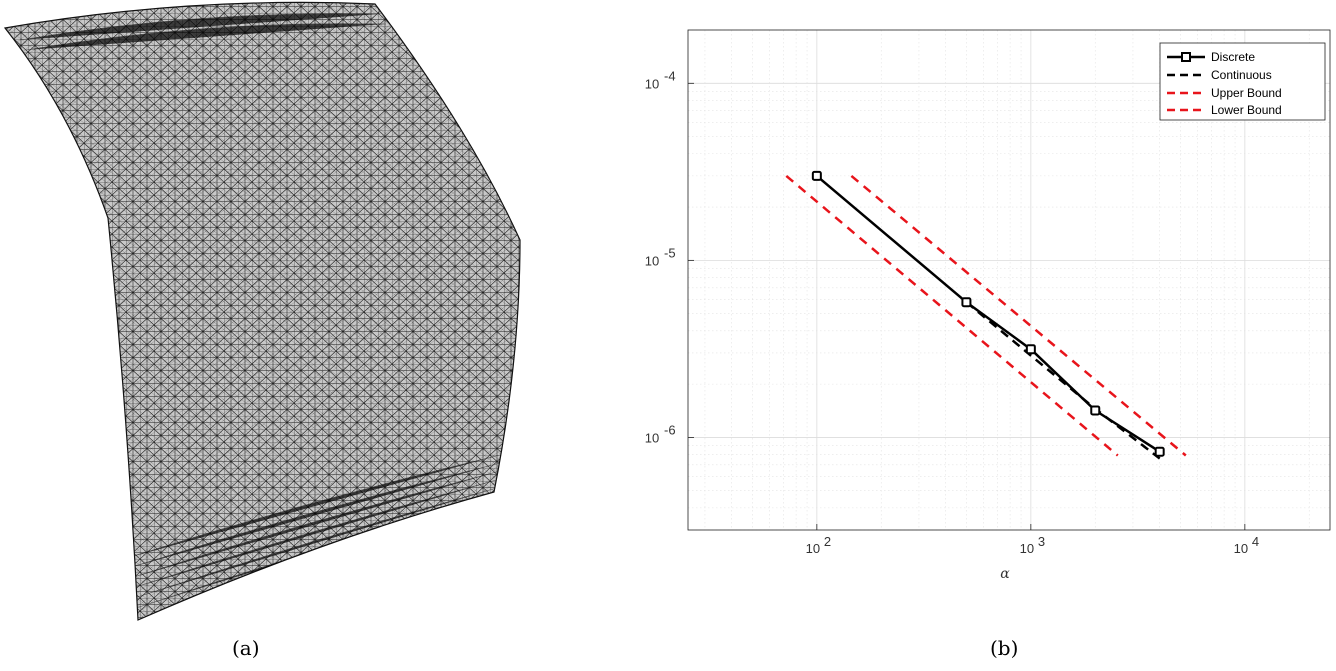  Describe the element at coordinates (1241, 75) in the screenshot. I see `legend-label-continuous: Continuous` at that location.